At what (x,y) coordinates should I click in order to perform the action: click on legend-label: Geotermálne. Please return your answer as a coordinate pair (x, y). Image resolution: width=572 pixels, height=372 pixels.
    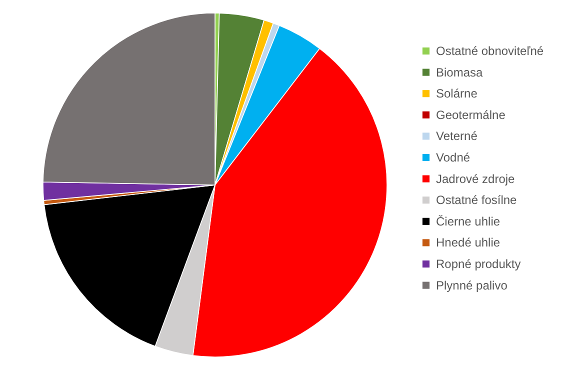
    Looking at the image, I should click on (471, 115).